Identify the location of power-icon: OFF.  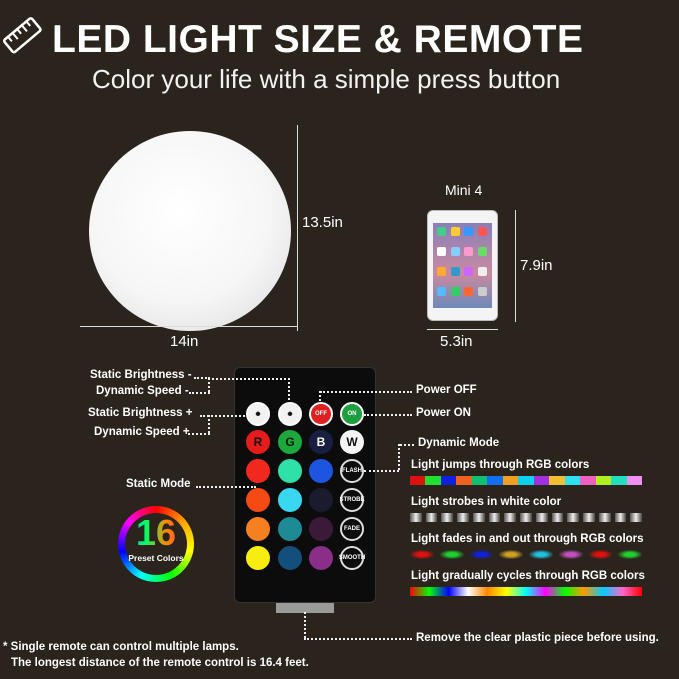
(321, 414).